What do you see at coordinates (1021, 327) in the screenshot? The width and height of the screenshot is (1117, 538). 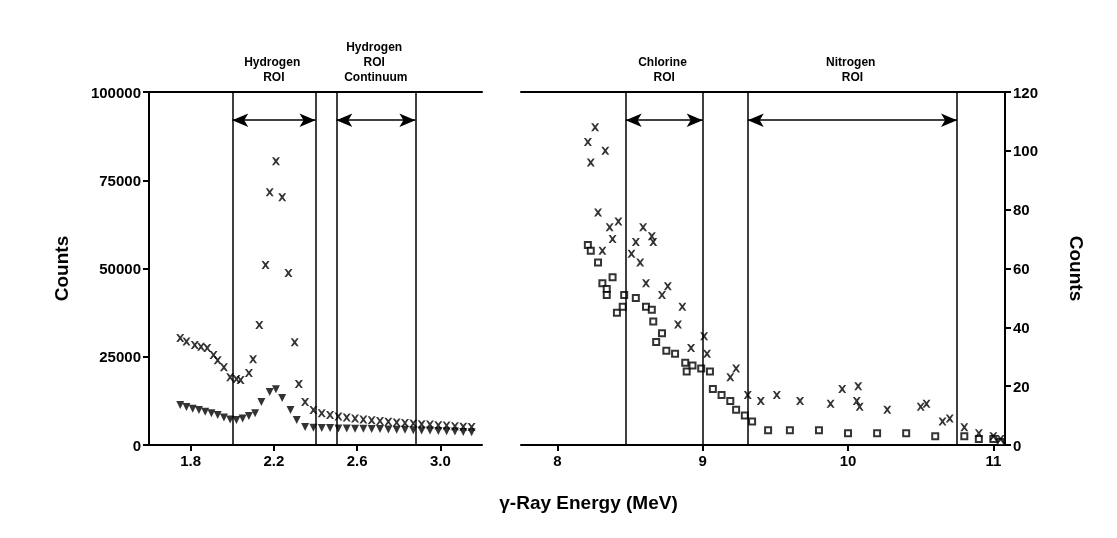 I see `y2-tick-label: 40` at bounding box center [1021, 327].